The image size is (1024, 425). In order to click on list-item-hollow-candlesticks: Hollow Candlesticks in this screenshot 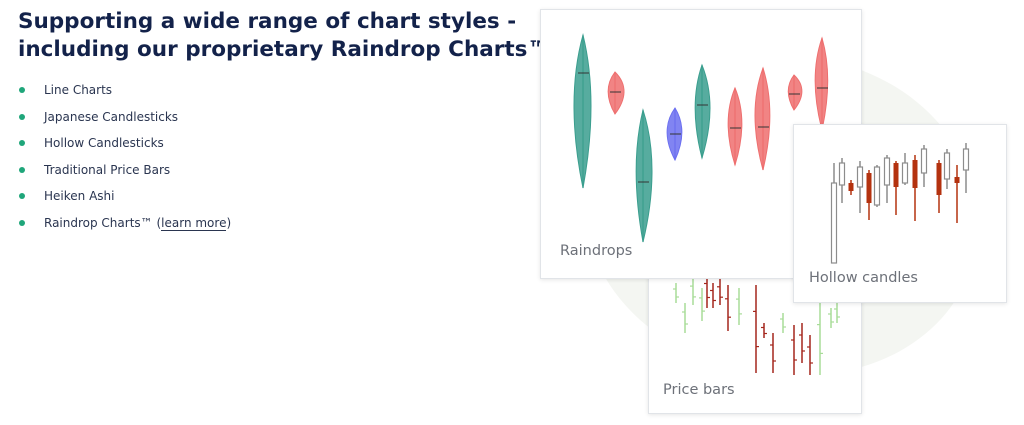, I will do `click(124, 146)`.